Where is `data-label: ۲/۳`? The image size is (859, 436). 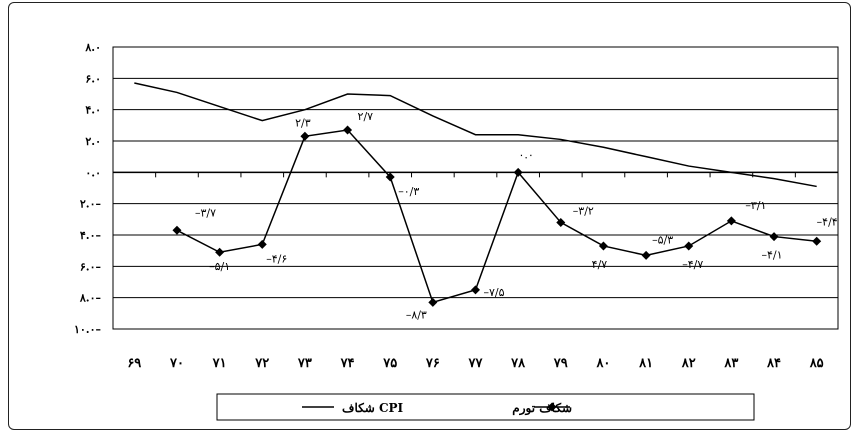
data-label: ۲/۳ is located at coordinates (303, 122).